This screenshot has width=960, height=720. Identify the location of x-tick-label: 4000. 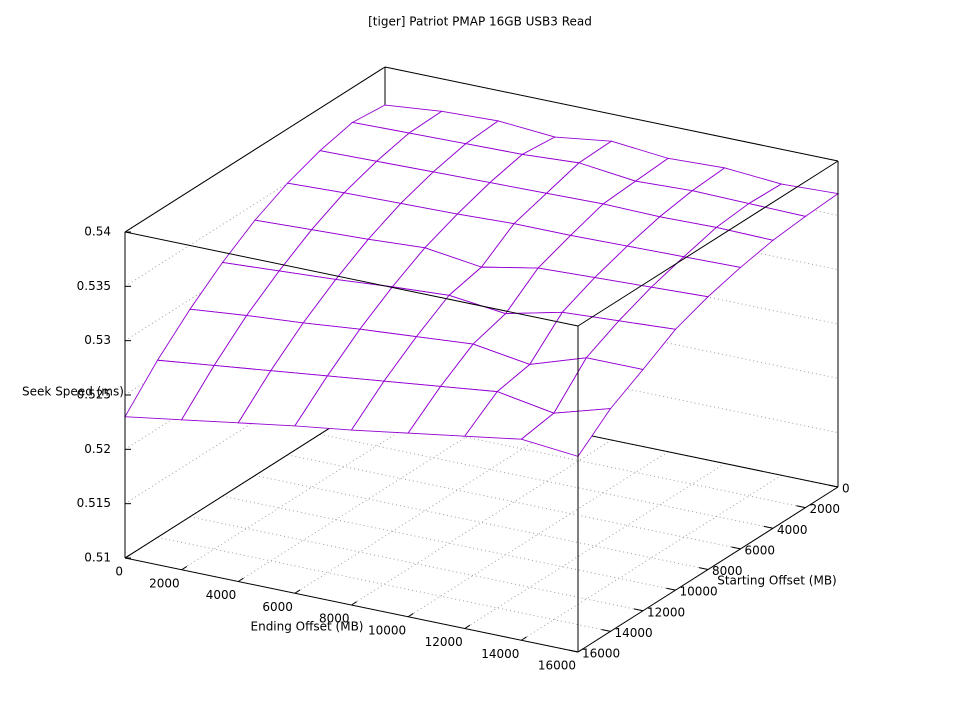
(221, 595).